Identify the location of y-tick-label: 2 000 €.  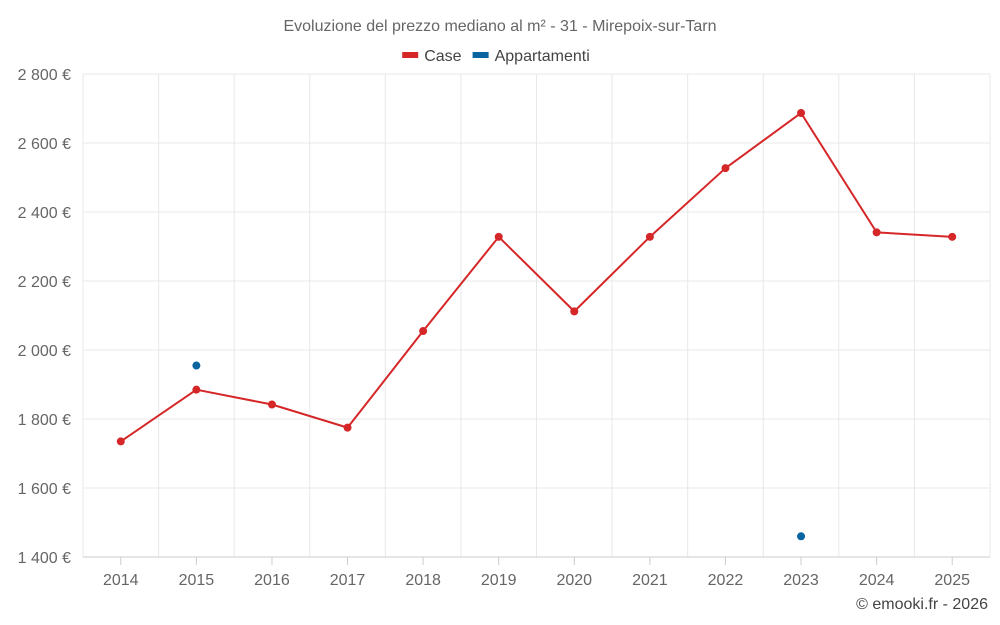
(44, 351).